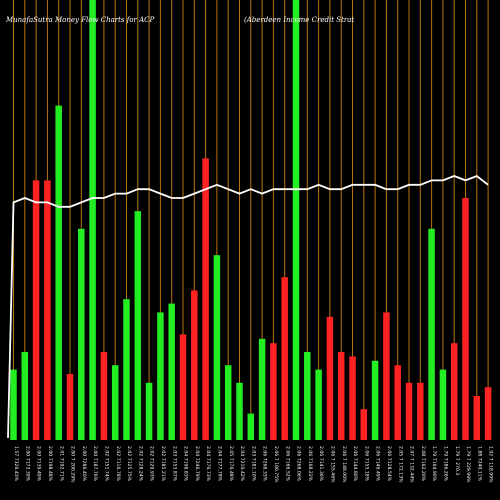 The width and height of the screenshot is (500, 500). I want to click on x-tick-label: 2.00 7 200.29%, so click(73, 464).